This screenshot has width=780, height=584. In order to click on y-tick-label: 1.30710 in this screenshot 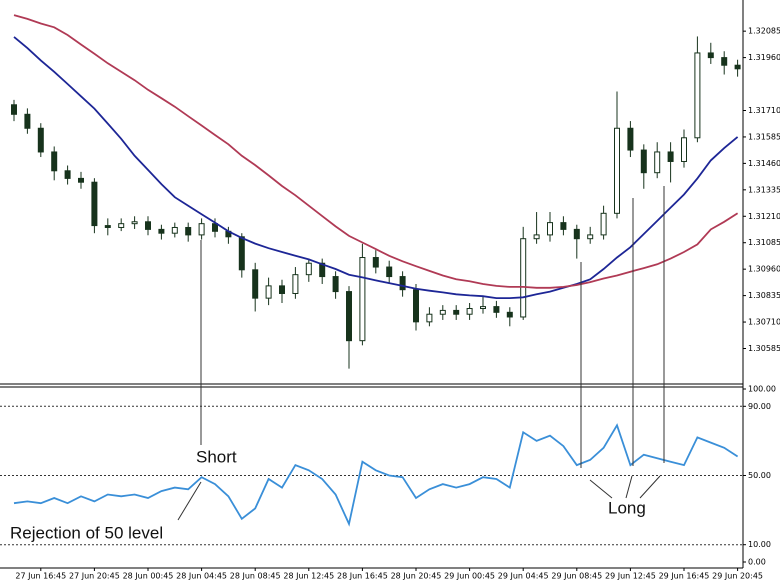, I will do `click(764, 322)`.